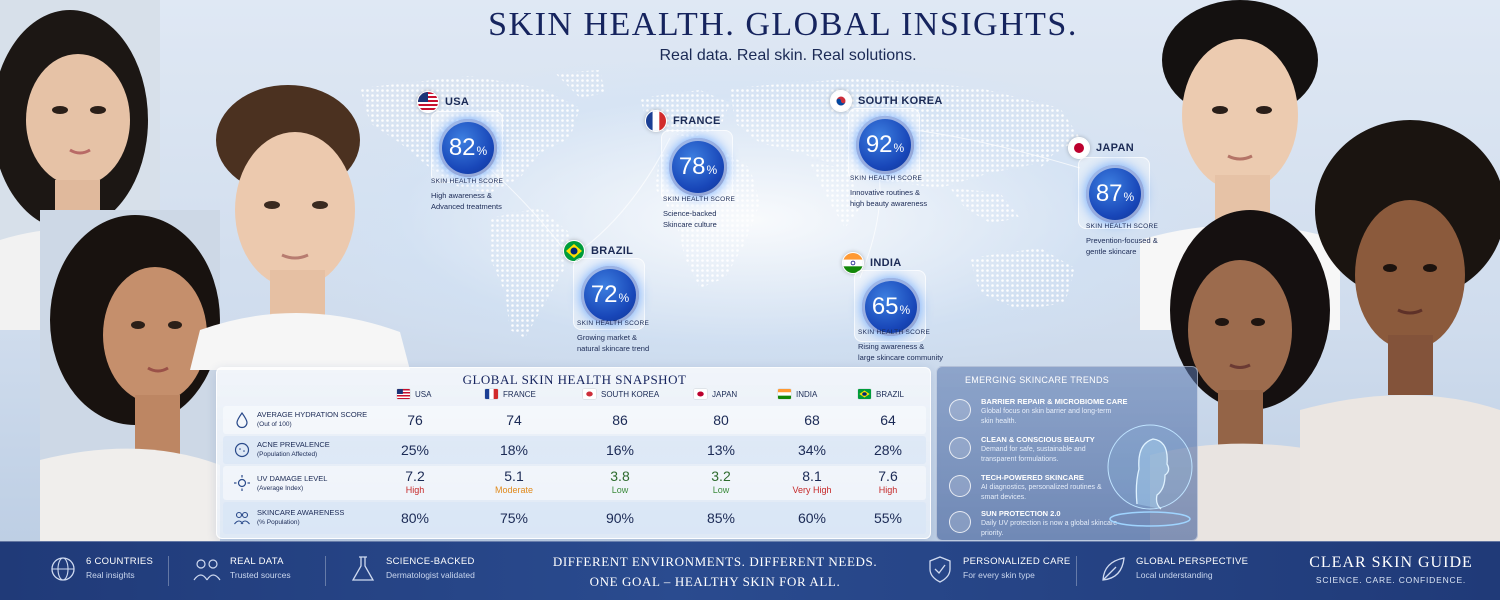 The image size is (1500, 600). I want to click on marker-description: Growing market & natural skincare trend, so click(613, 343).